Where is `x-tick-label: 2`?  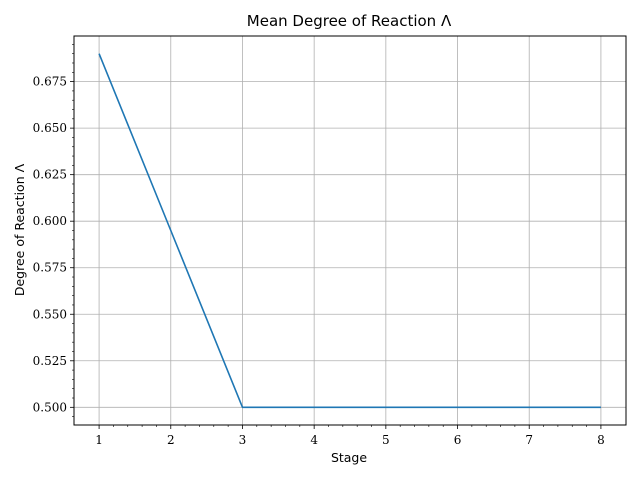
x-tick-label: 2 is located at coordinates (171, 440).